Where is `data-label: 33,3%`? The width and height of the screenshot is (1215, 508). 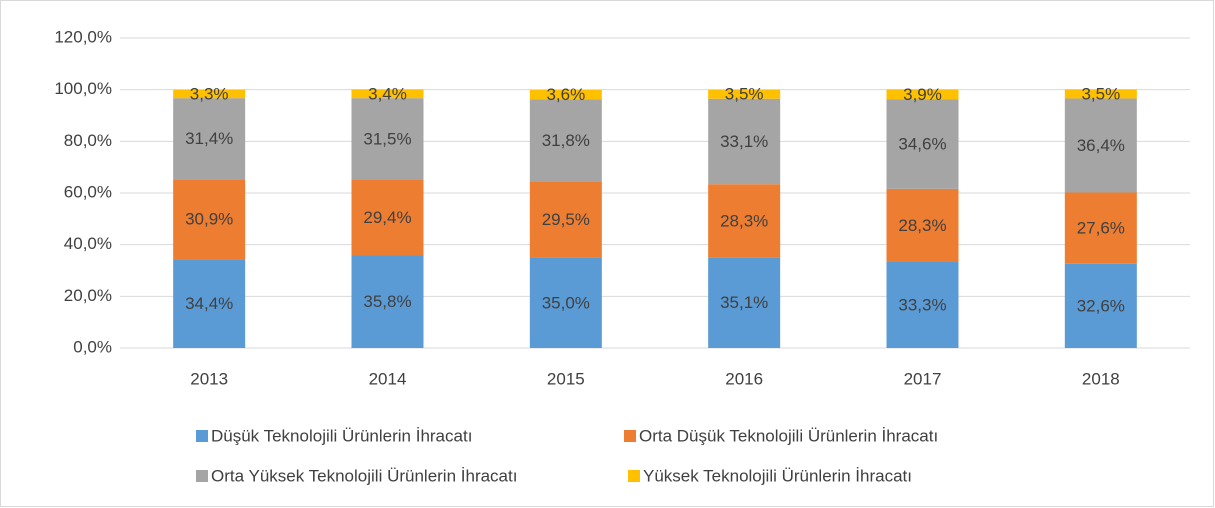 data-label: 33,3% is located at coordinates (922, 304).